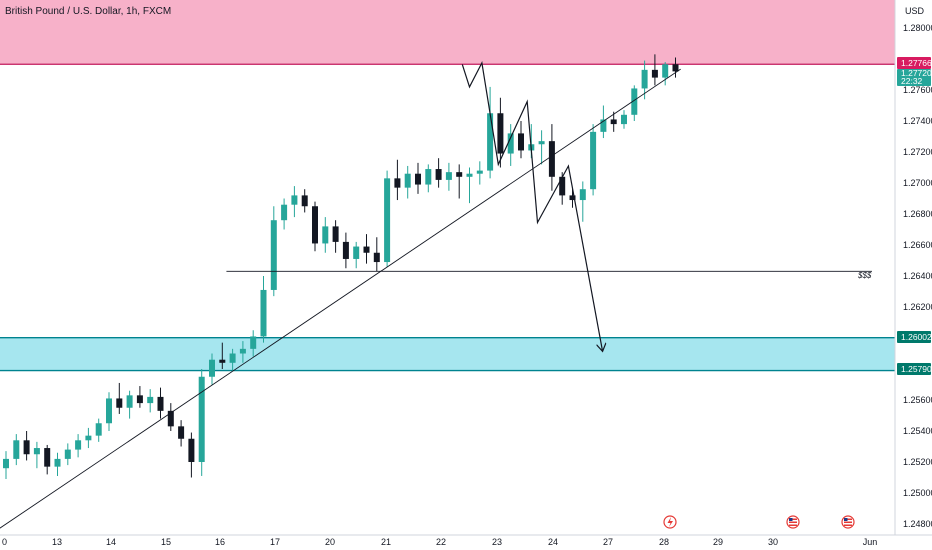 The image size is (932, 550). What do you see at coordinates (917, 152) in the screenshot?
I see `price-tick-label: 1.27200` at bounding box center [917, 152].